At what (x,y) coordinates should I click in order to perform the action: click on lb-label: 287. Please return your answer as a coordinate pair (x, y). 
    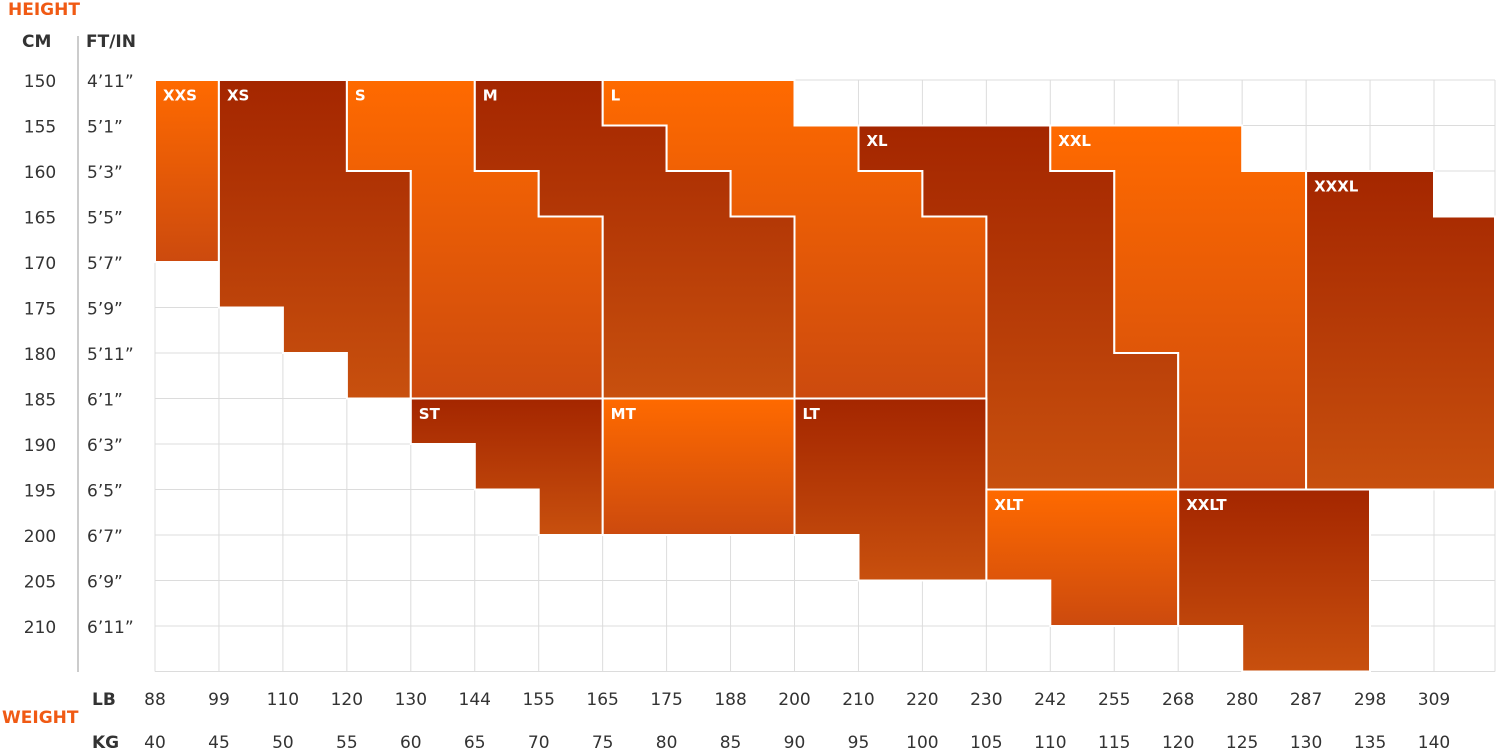
    Looking at the image, I should click on (1306, 700).